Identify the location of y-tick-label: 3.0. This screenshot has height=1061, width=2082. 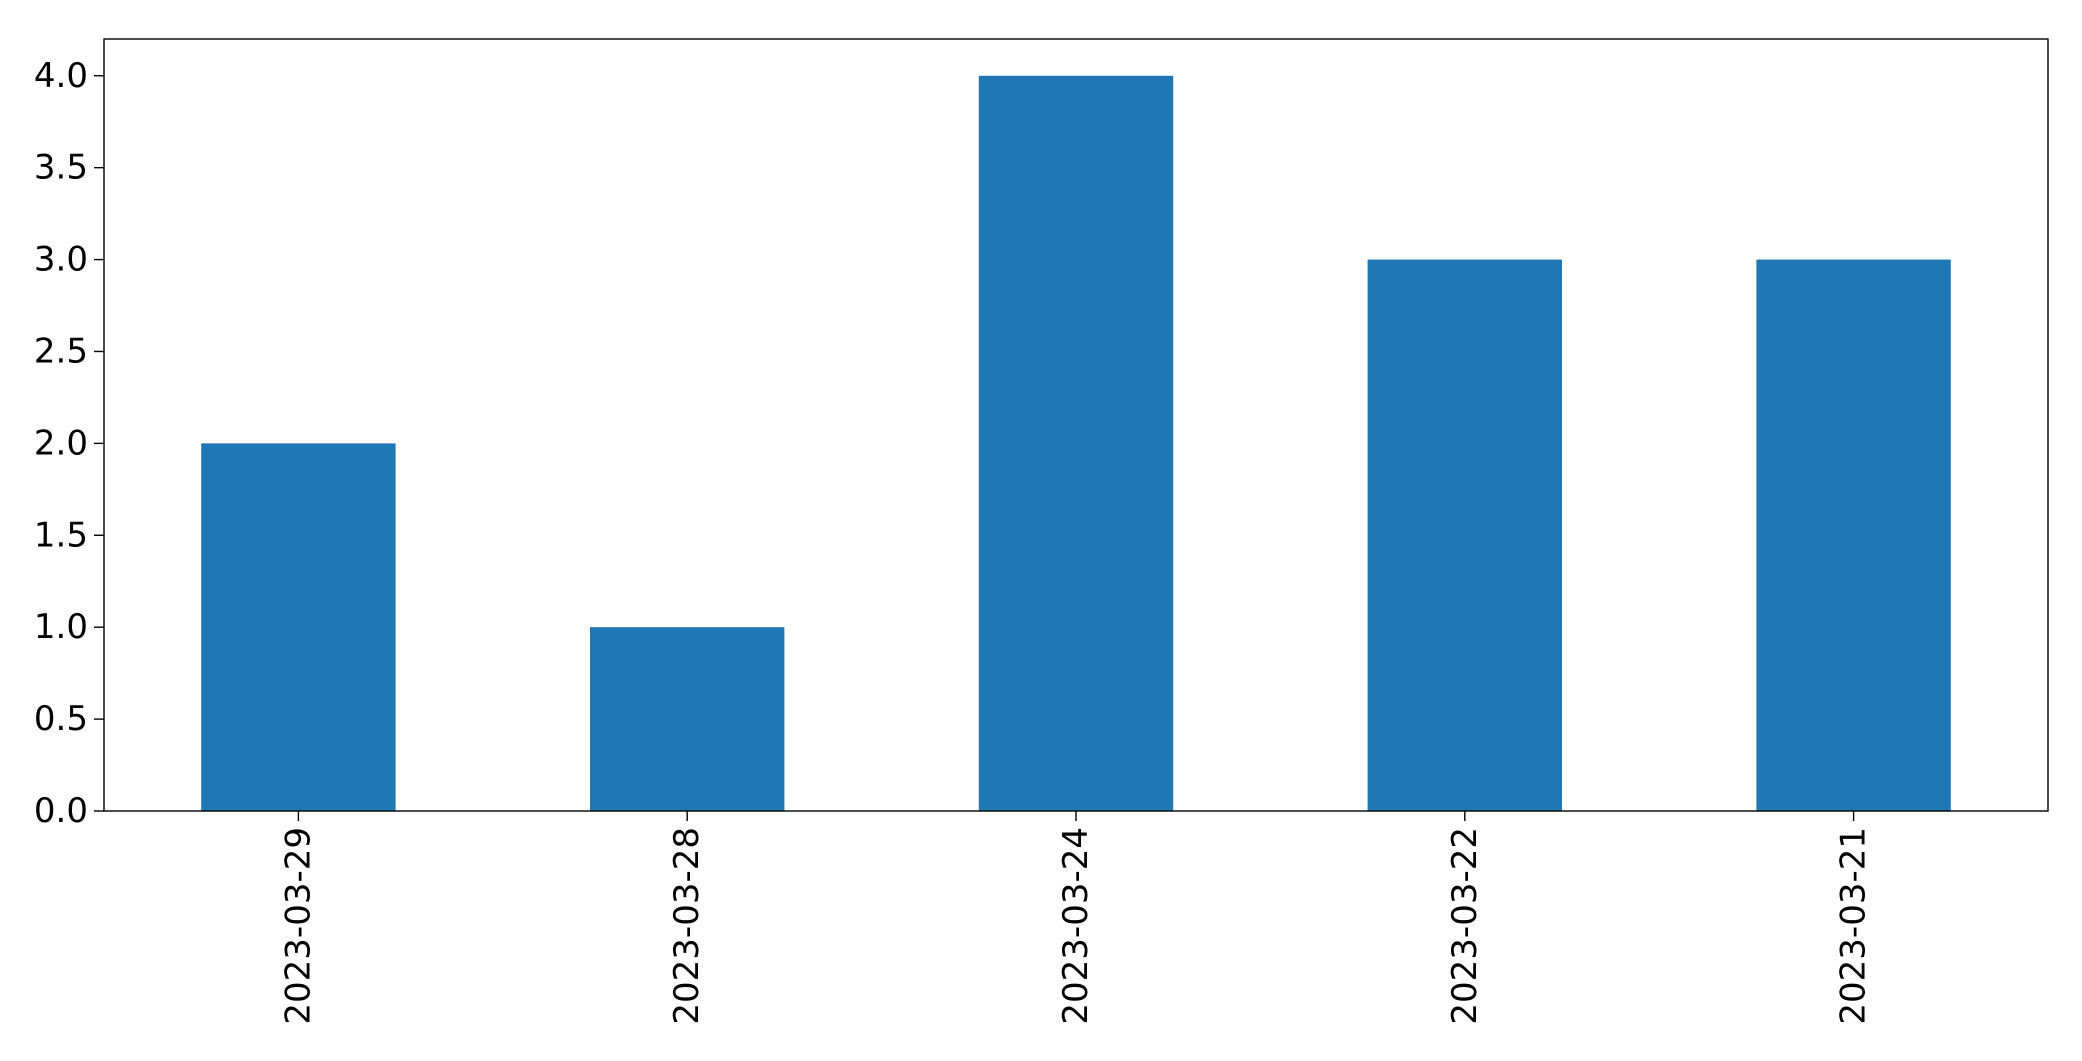
(61, 260).